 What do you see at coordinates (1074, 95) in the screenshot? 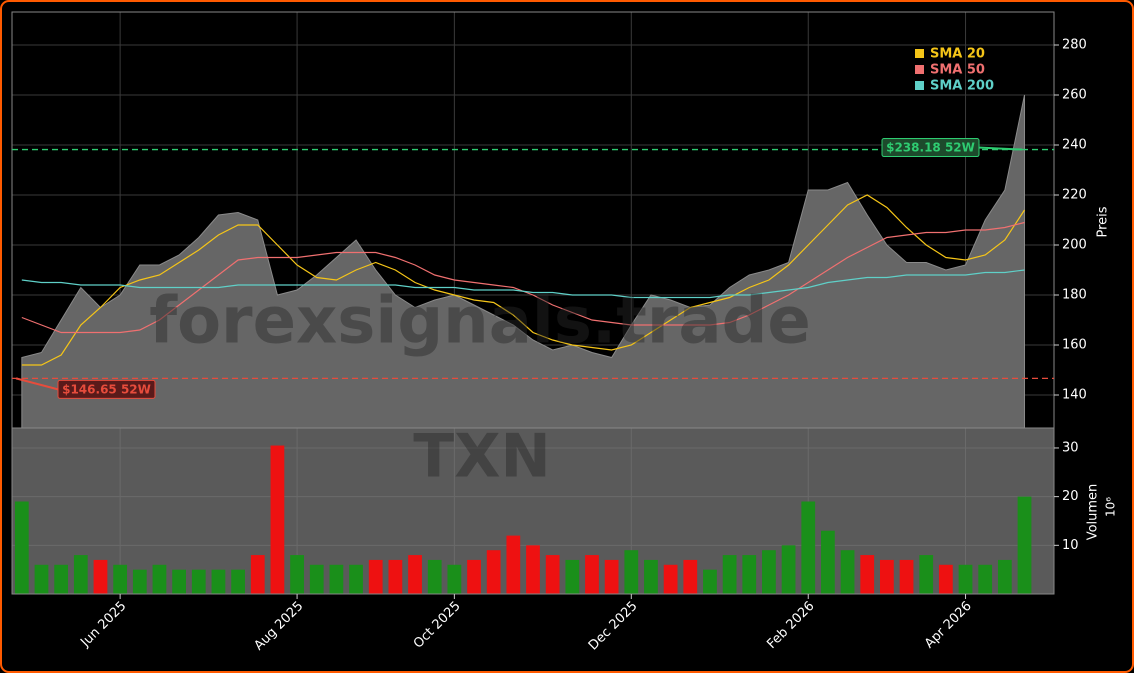
I see `y-tick-label: 260` at bounding box center [1074, 95].